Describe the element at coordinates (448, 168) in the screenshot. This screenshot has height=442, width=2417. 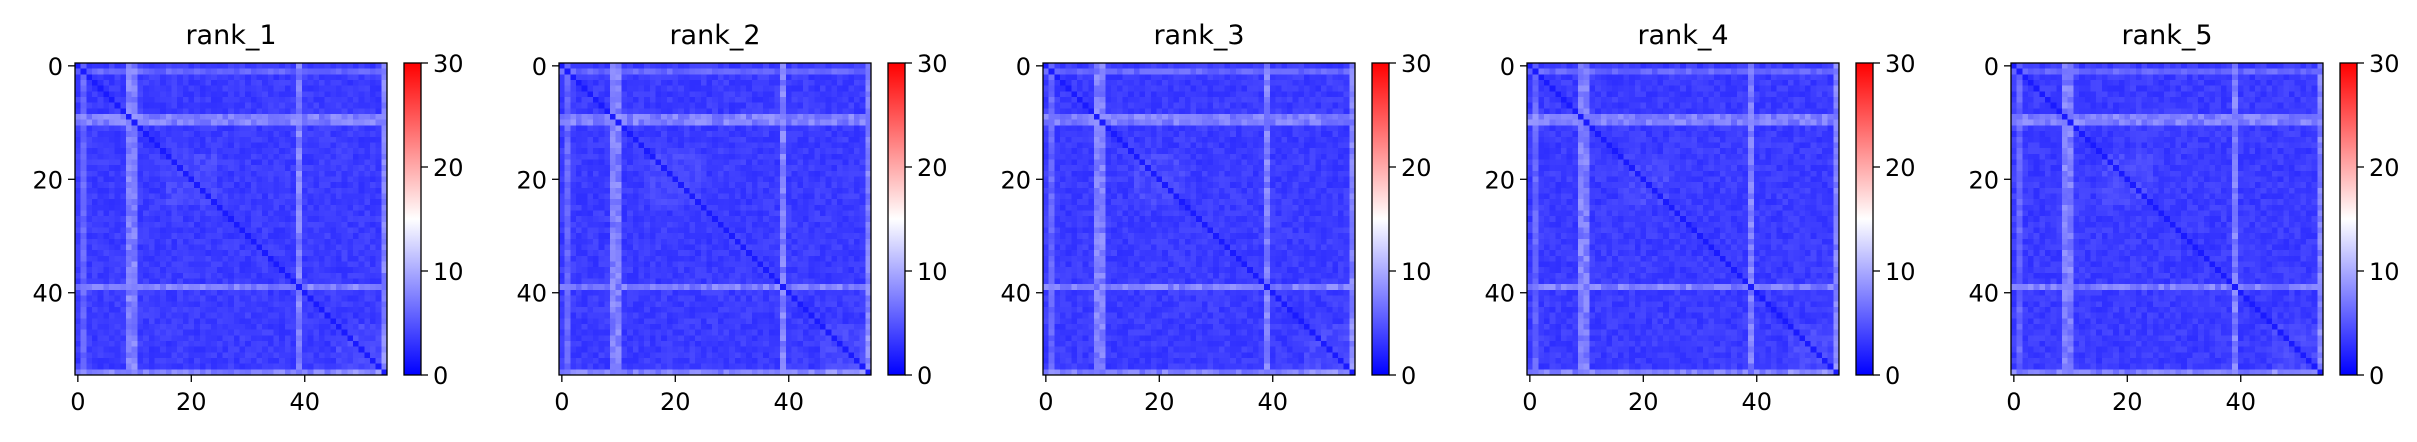
I see `colorbar-tick-label: 20` at that location.